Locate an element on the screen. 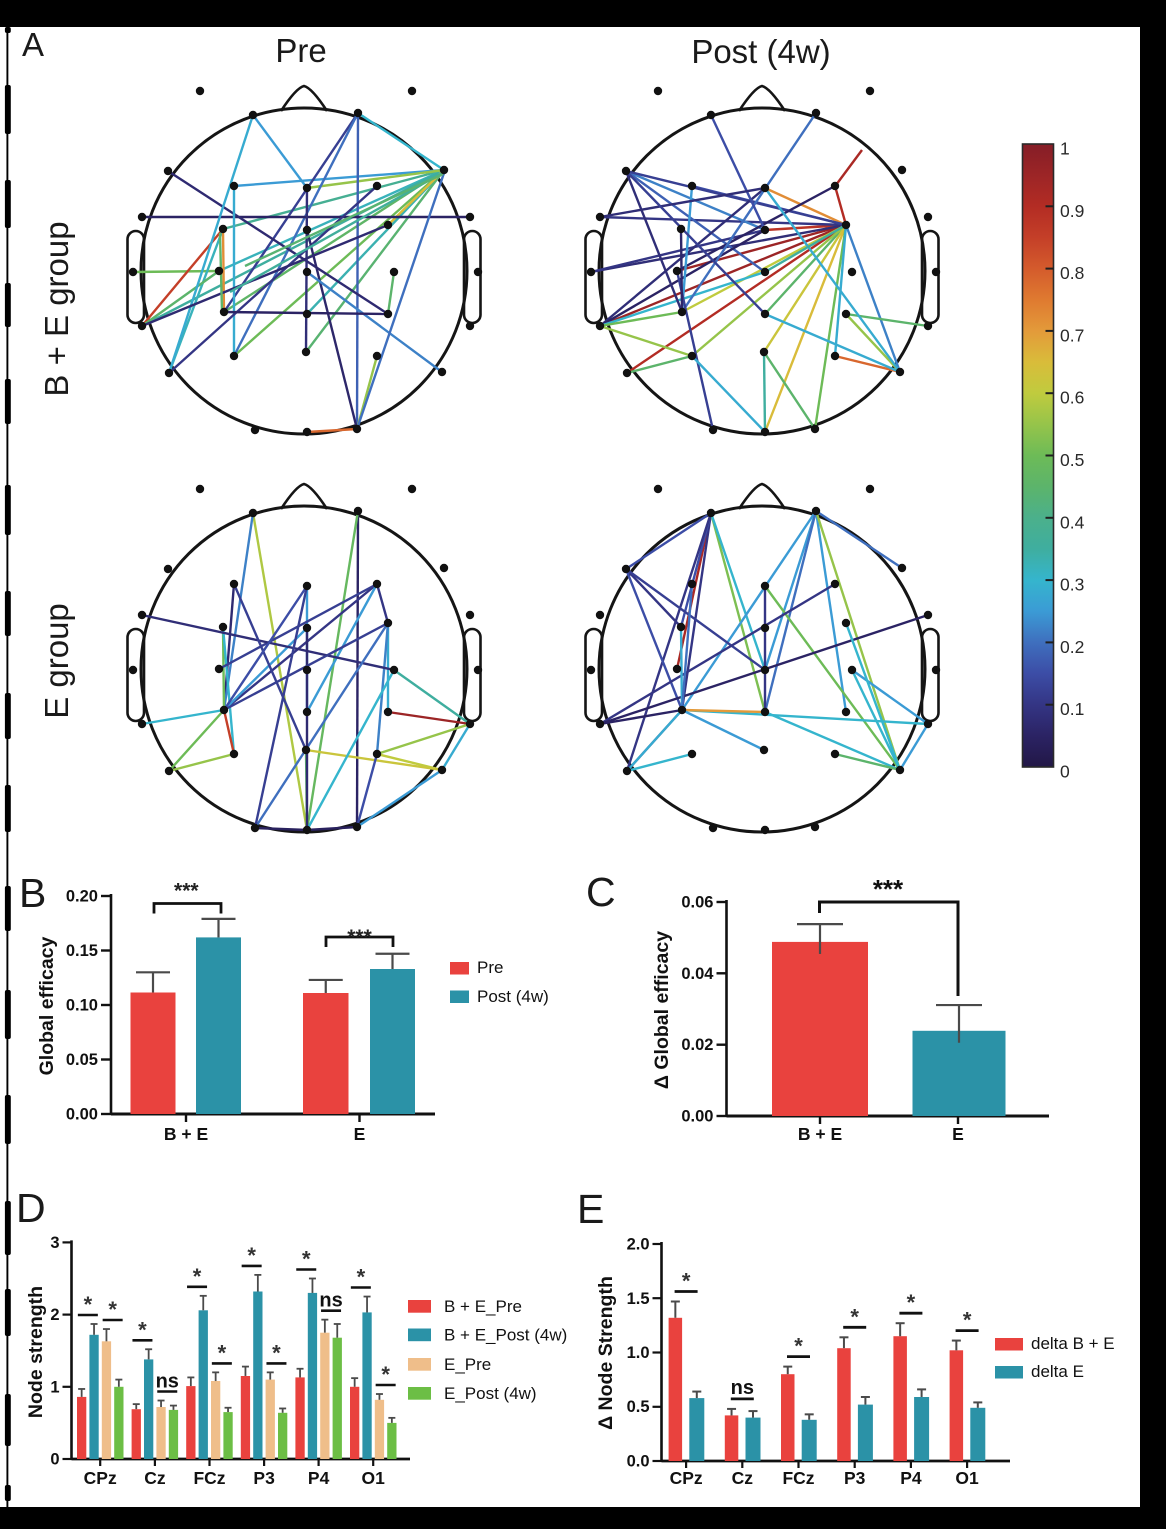 The height and width of the screenshot is (1534, 1166). svg-text: C is located at coordinates (601, 892).